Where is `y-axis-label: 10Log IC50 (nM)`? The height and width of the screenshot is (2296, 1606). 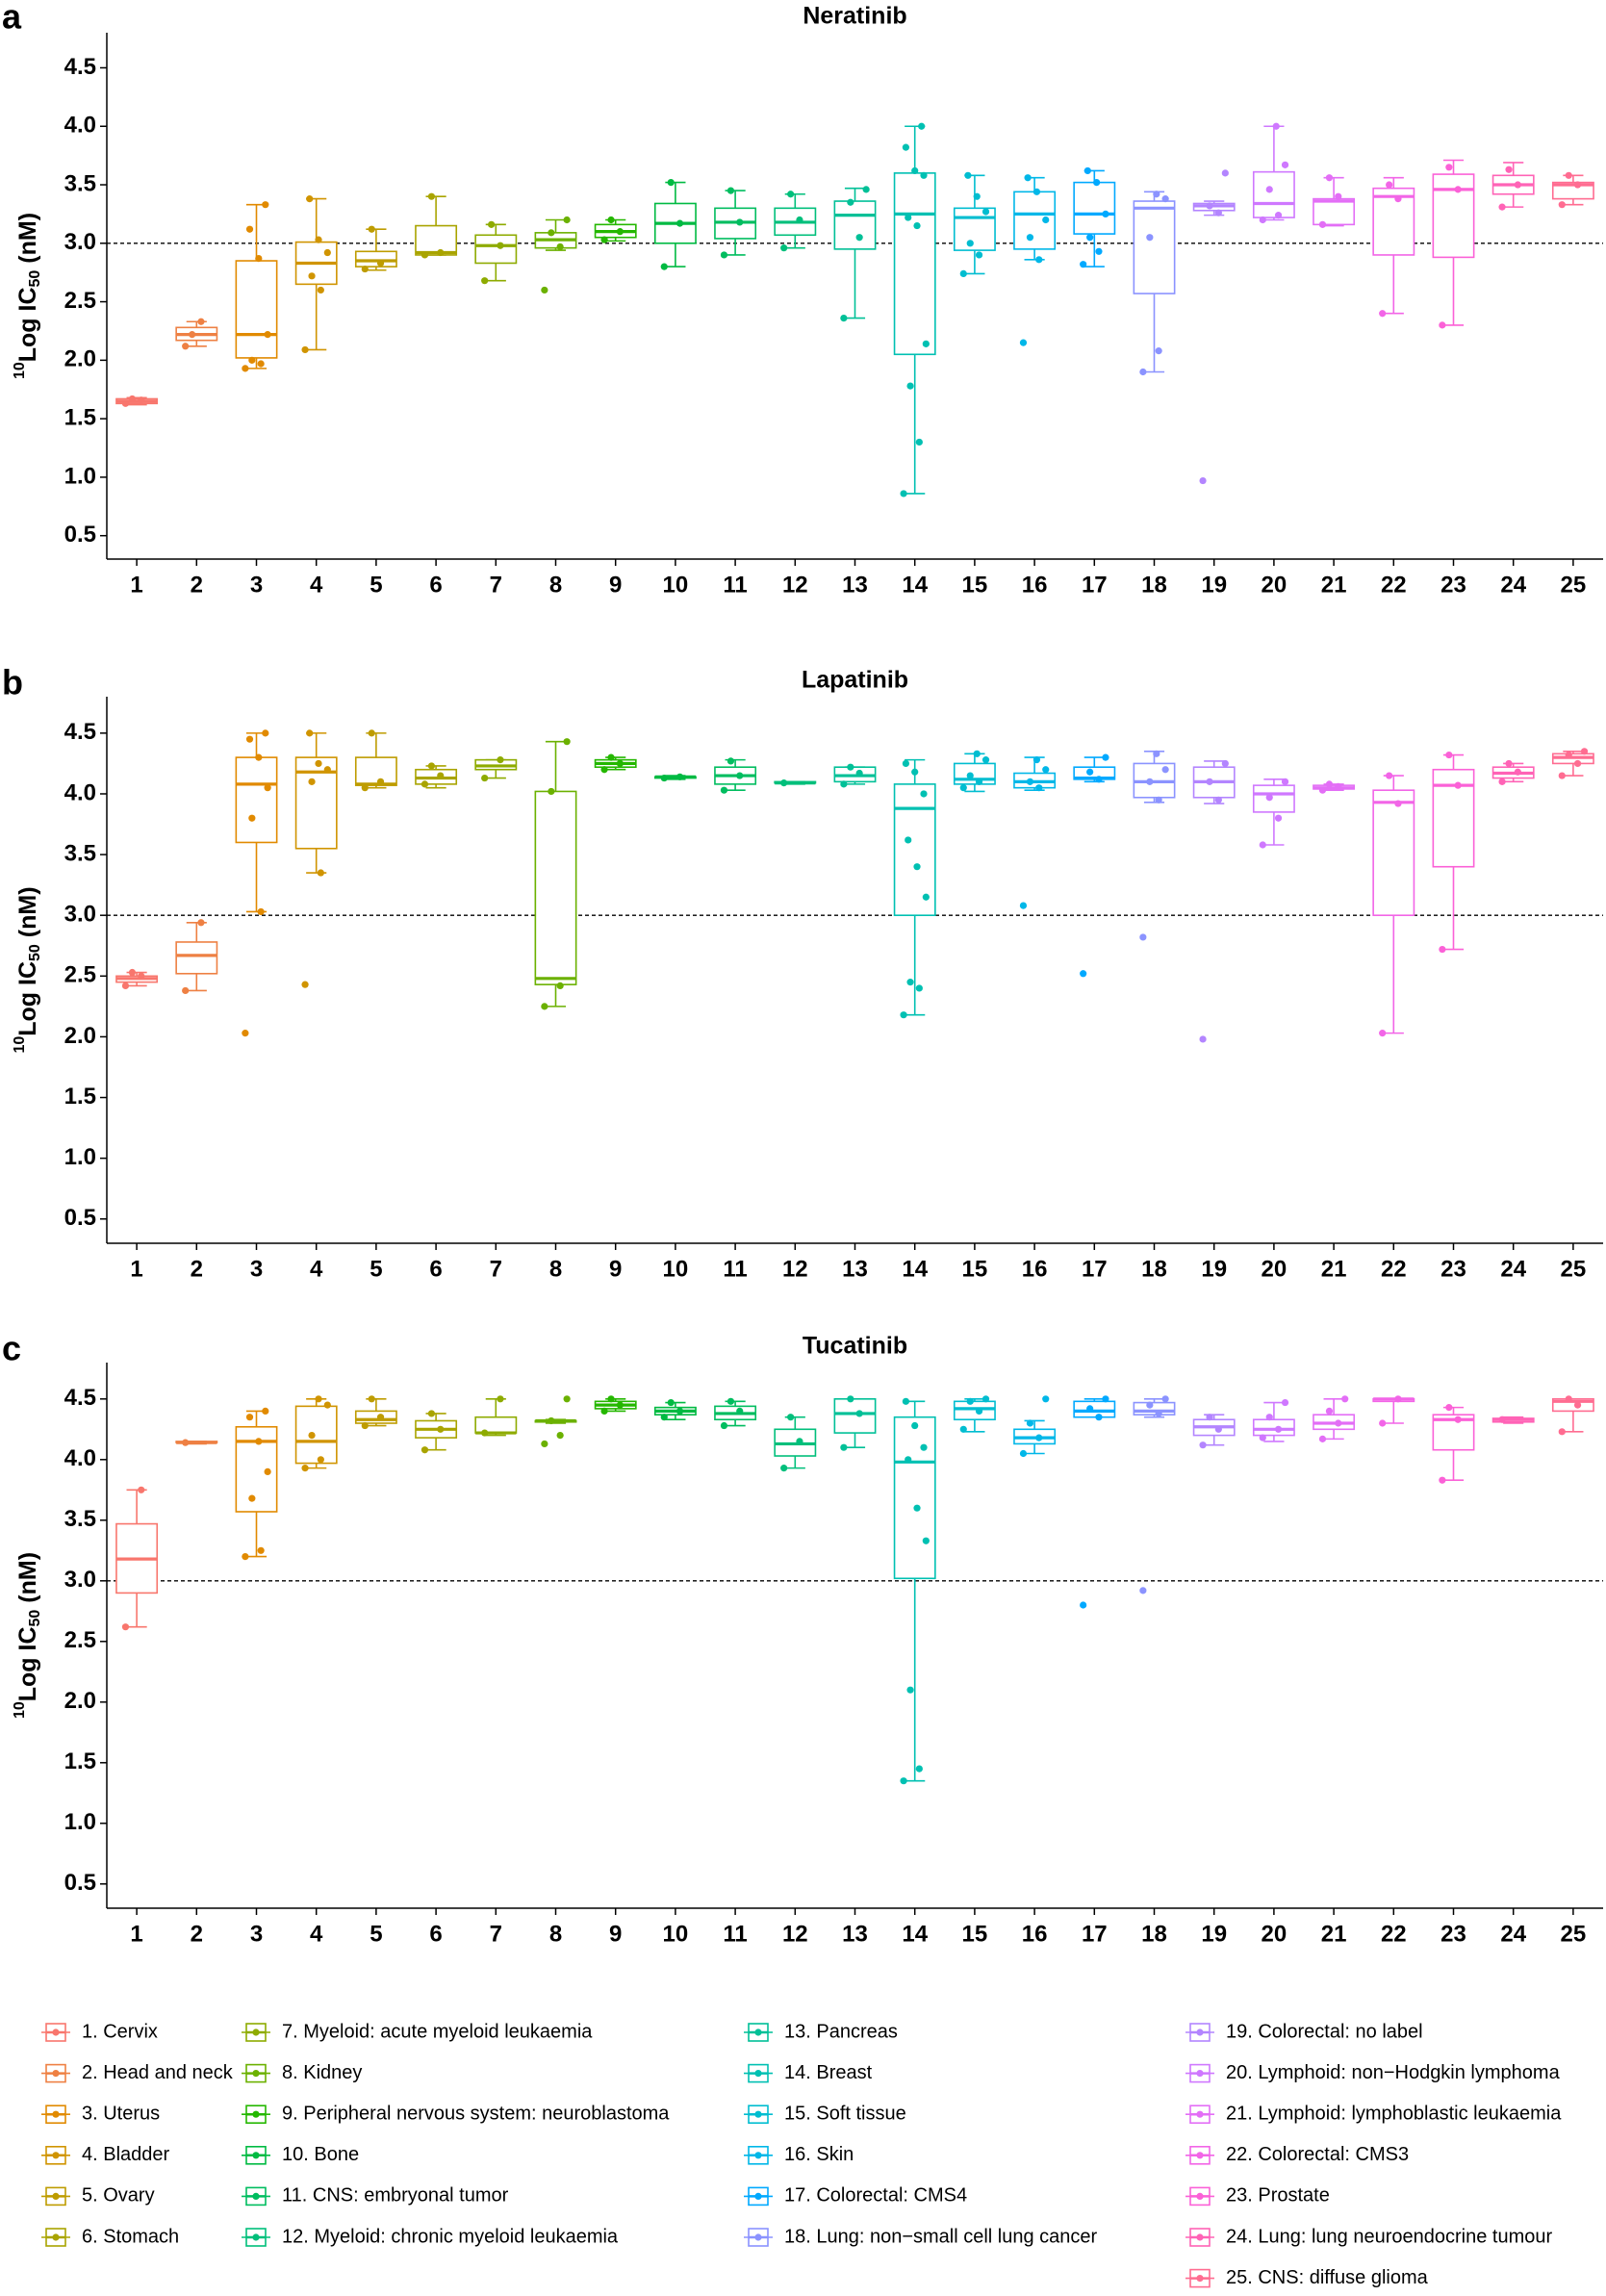 y-axis-label: 10Log IC50 (nM) is located at coordinates (27, 296).